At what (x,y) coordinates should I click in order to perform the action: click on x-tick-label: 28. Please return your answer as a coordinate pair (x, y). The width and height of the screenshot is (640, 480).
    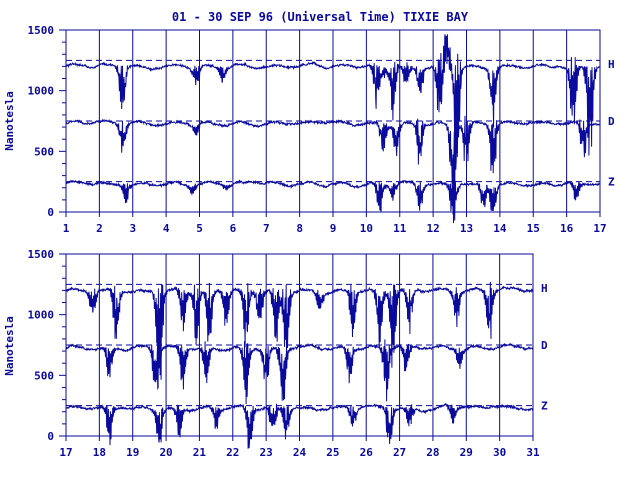
    Looking at the image, I should click on (432, 452).